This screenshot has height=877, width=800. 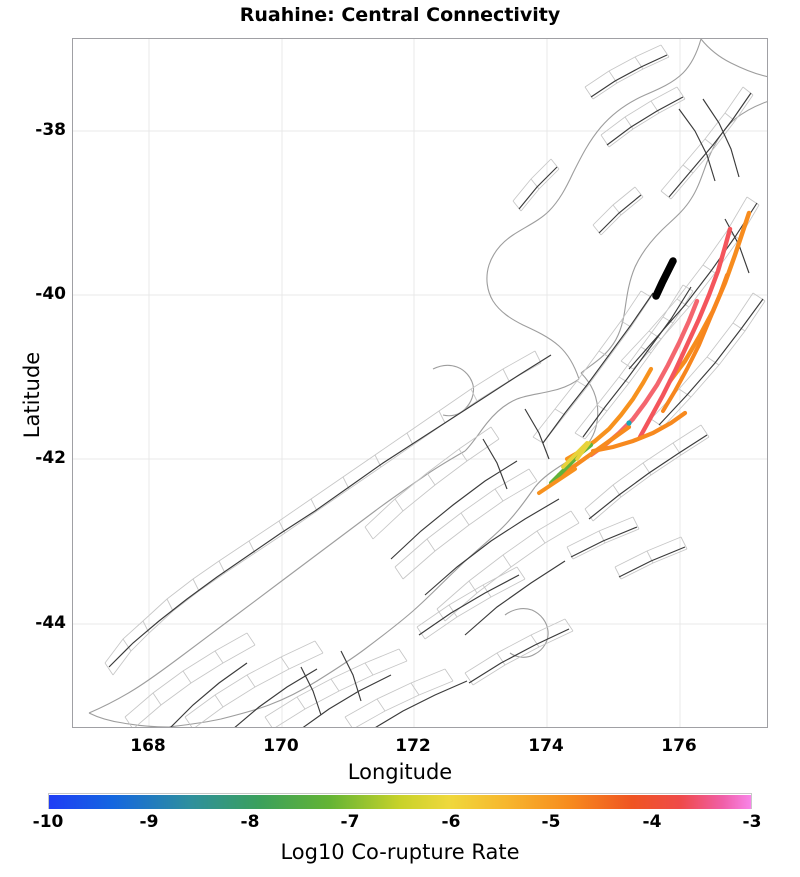 What do you see at coordinates (400, 772) in the screenshot?
I see `x-axis-label: Longitude` at bounding box center [400, 772].